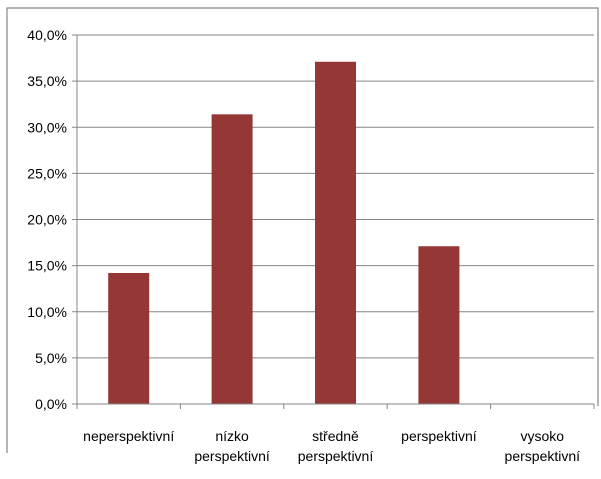  Describe the element at coordinates (336, 446) in the screenshot. I see `x-tick-label: středně perspektivní` at that location.